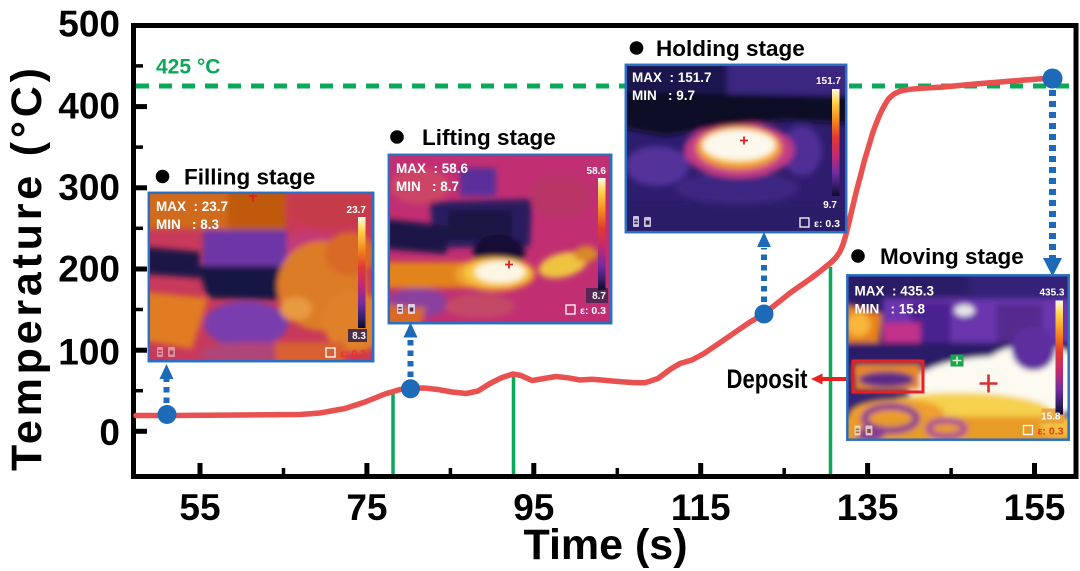  What do you see at coordinates (489, 137) in the screenshot?
I see `svg-text: Lifting stage` at bounding box center [489, 137].